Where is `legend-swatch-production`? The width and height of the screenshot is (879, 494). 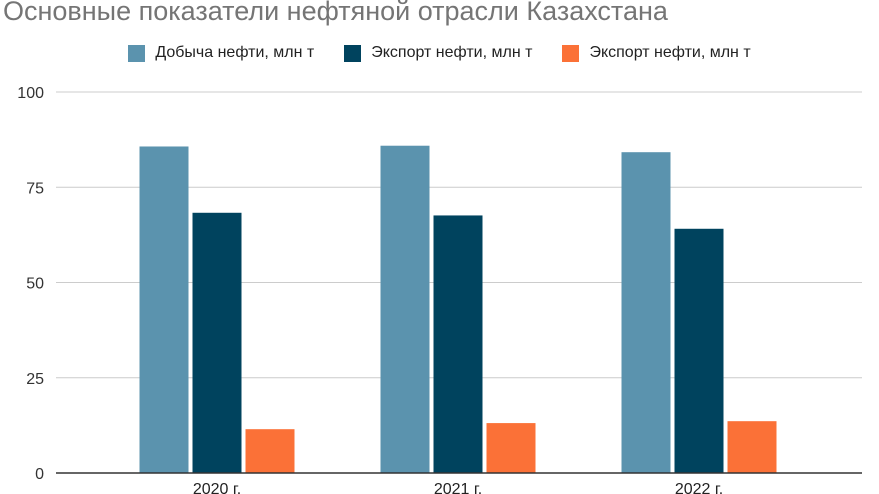 legend-swatch-production is located at coordinates (137, 53).